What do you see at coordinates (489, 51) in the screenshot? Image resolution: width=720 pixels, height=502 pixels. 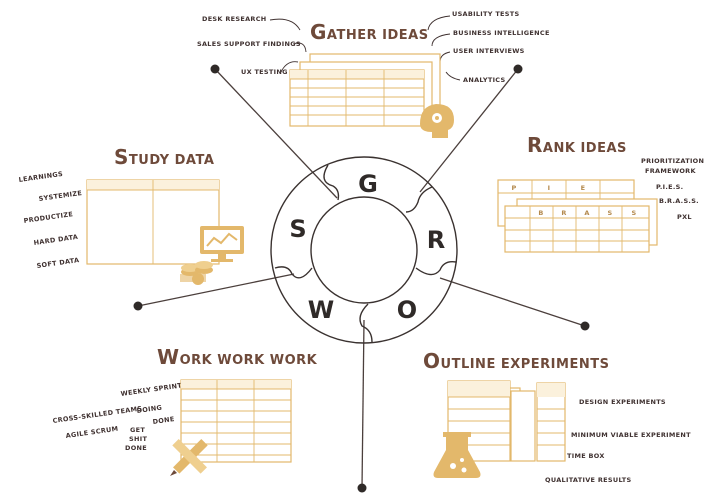 I see `gather-item: USER INTERVIEWS` at bounding box center [489, 51].